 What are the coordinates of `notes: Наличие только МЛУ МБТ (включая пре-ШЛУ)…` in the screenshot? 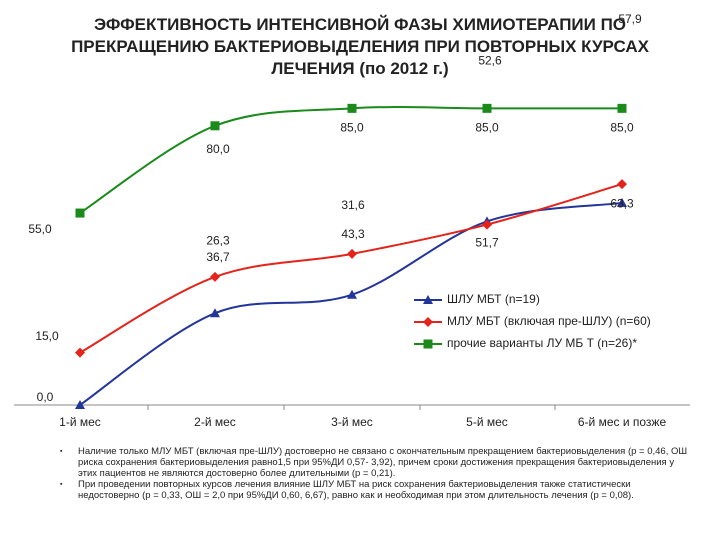 It's located at (375, 473).